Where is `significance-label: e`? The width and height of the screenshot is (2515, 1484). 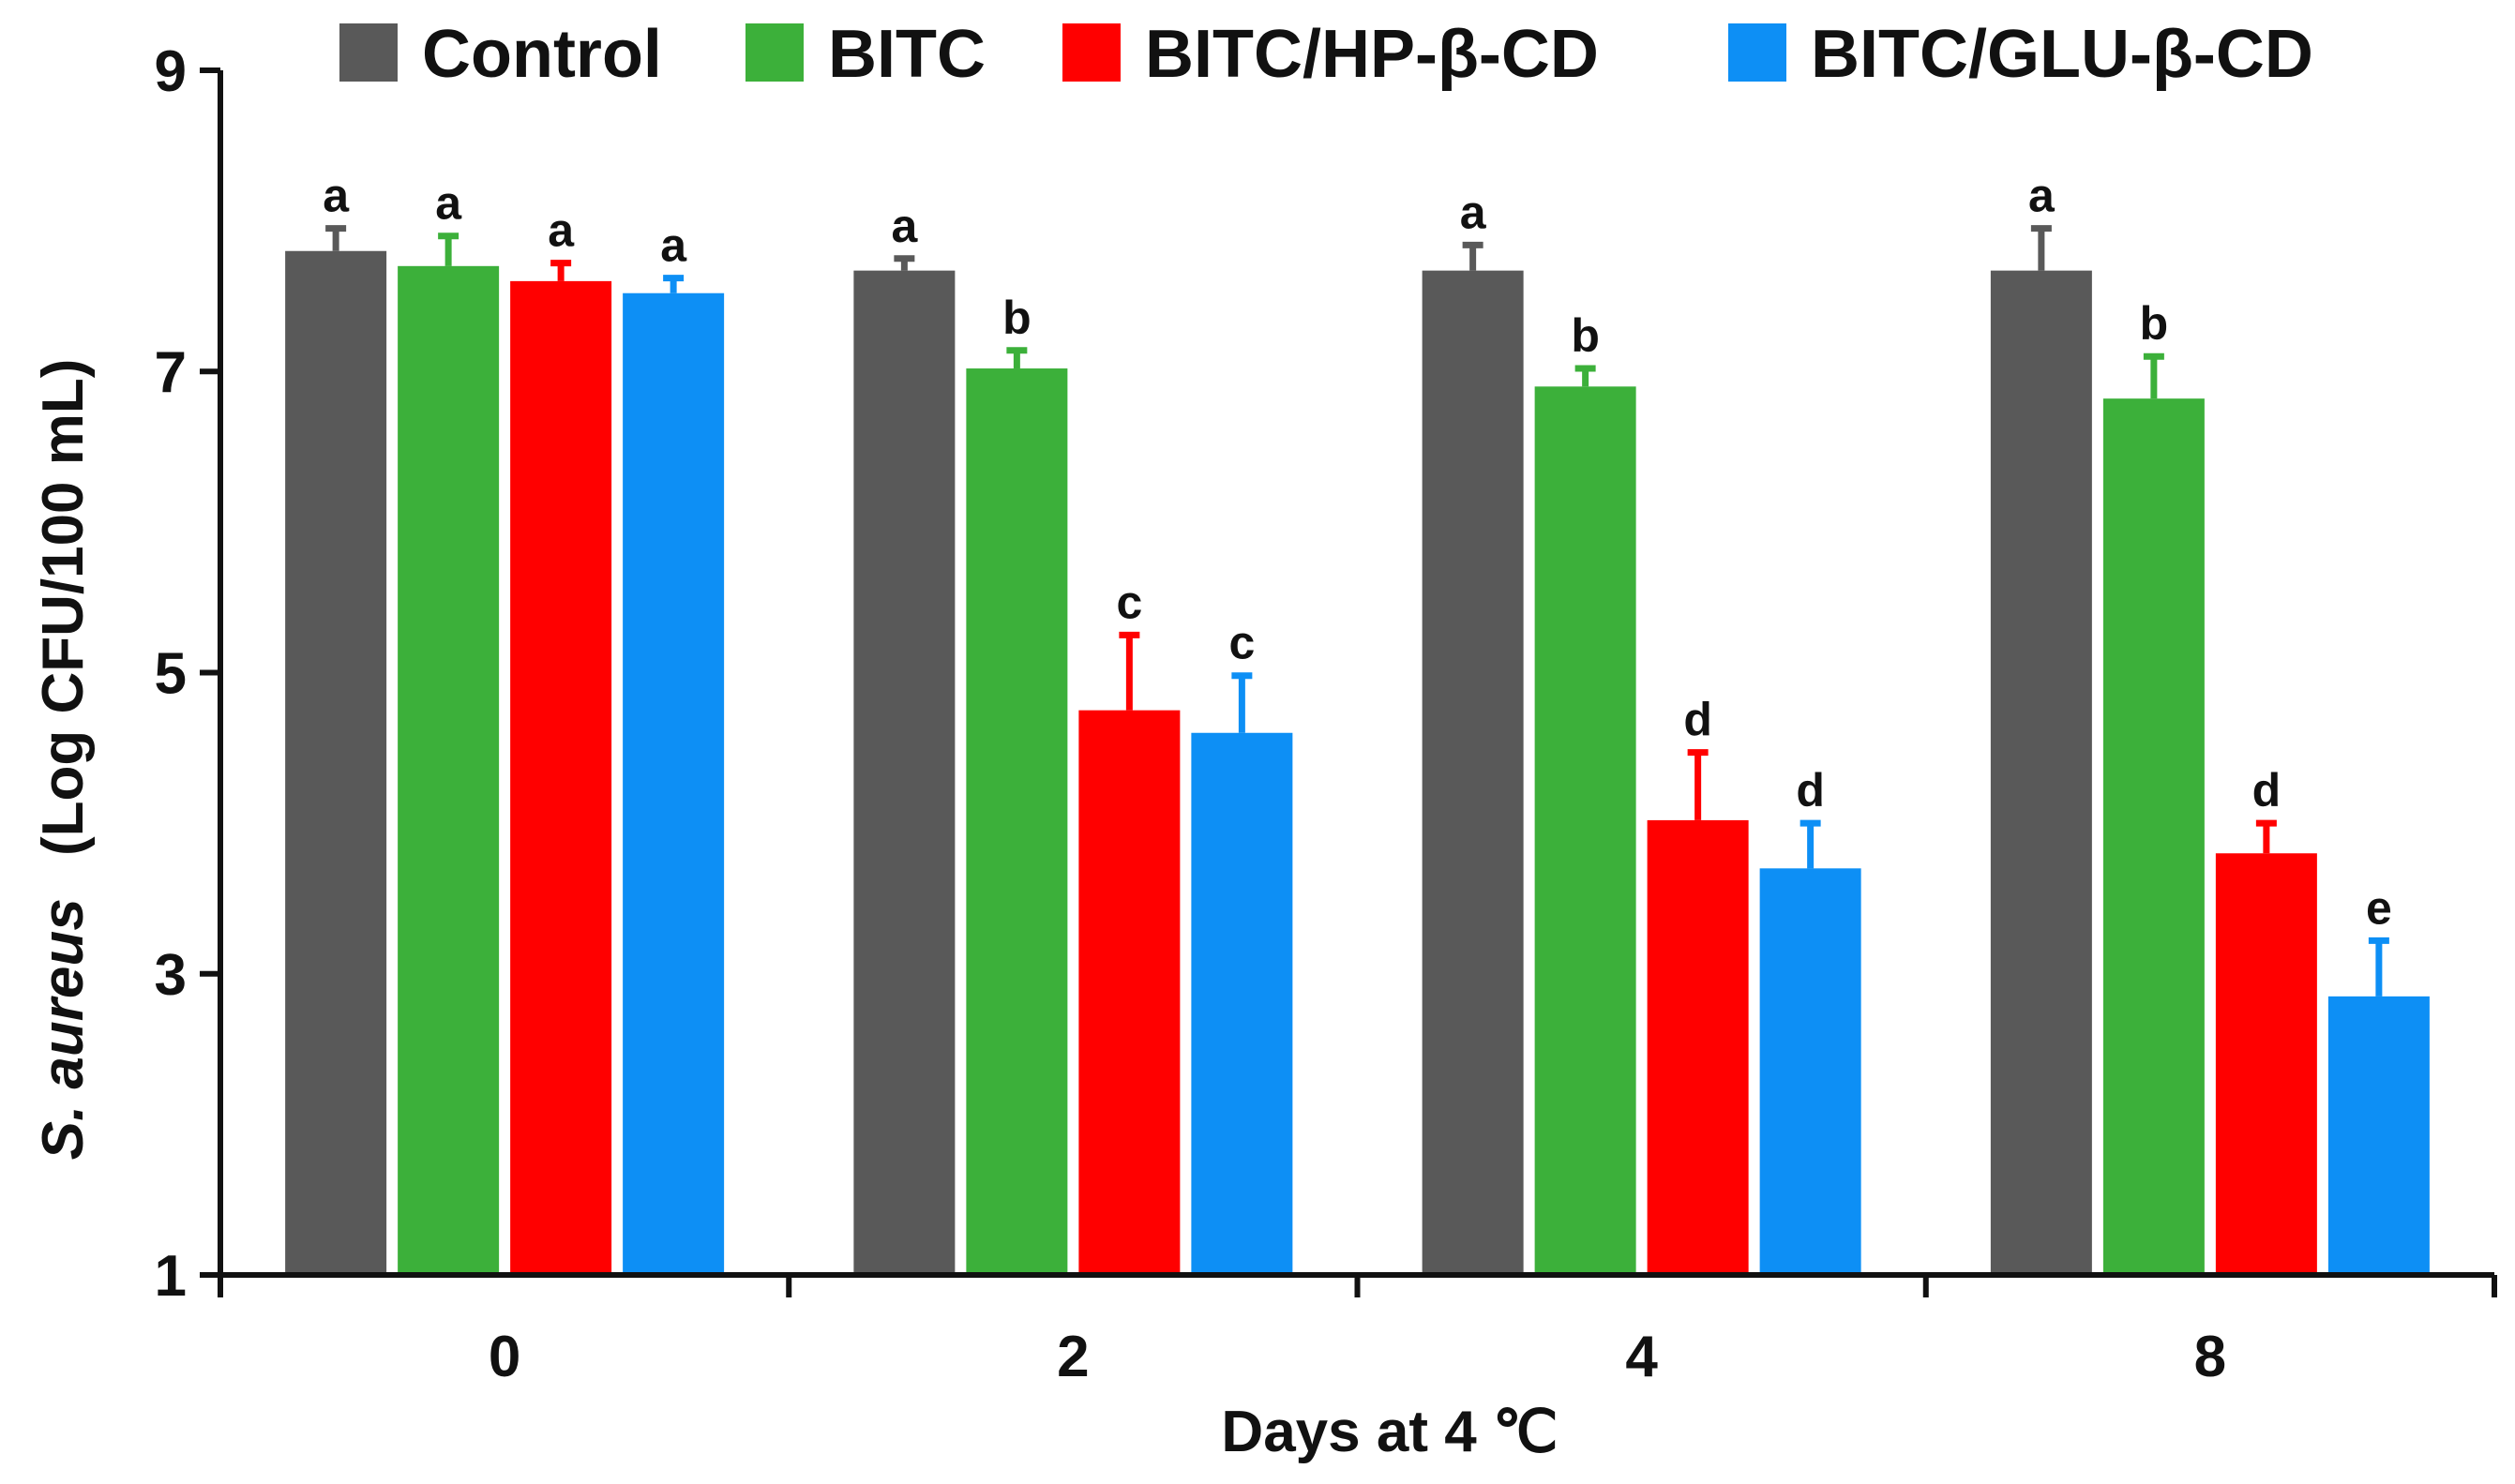
significance-label: e is located at coordinates (2379, 907).